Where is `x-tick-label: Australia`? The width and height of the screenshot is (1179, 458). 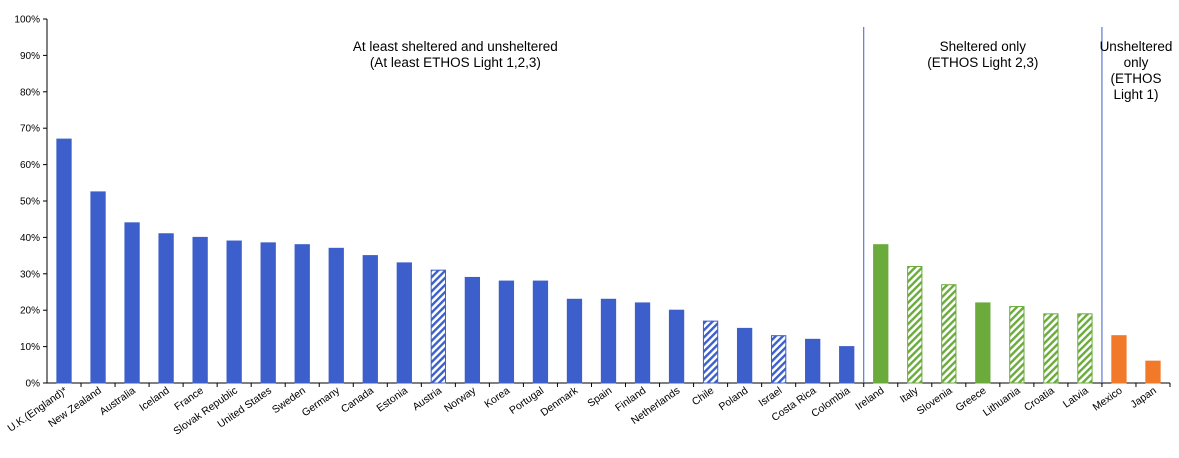 x-tick-label: Australia is located at coordinates (117, 401).